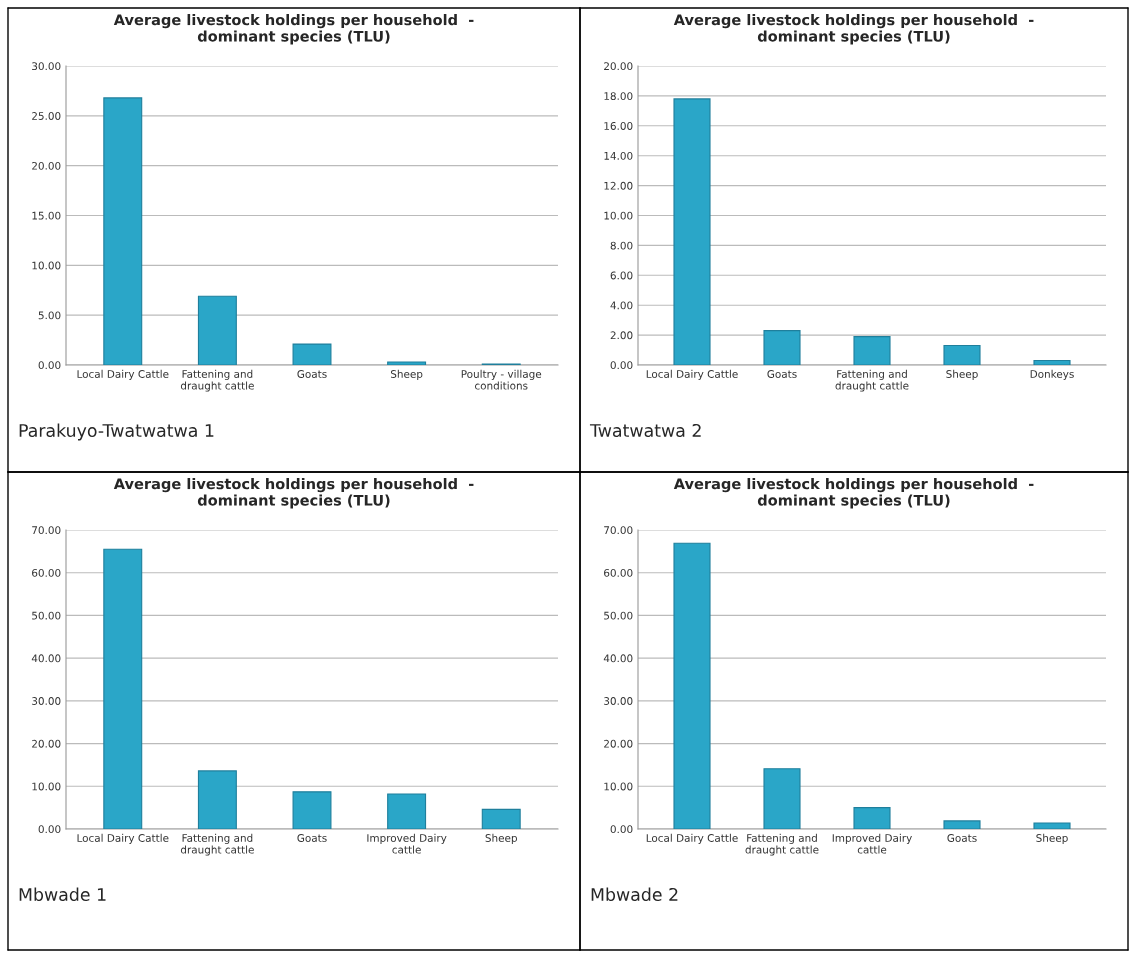 The width and height of the screenshot is (1136, 955). What do you see at coordinates (62, 894) in the screenshot?
I see `text: Mbwade 1` at bounding box center [62, 894].